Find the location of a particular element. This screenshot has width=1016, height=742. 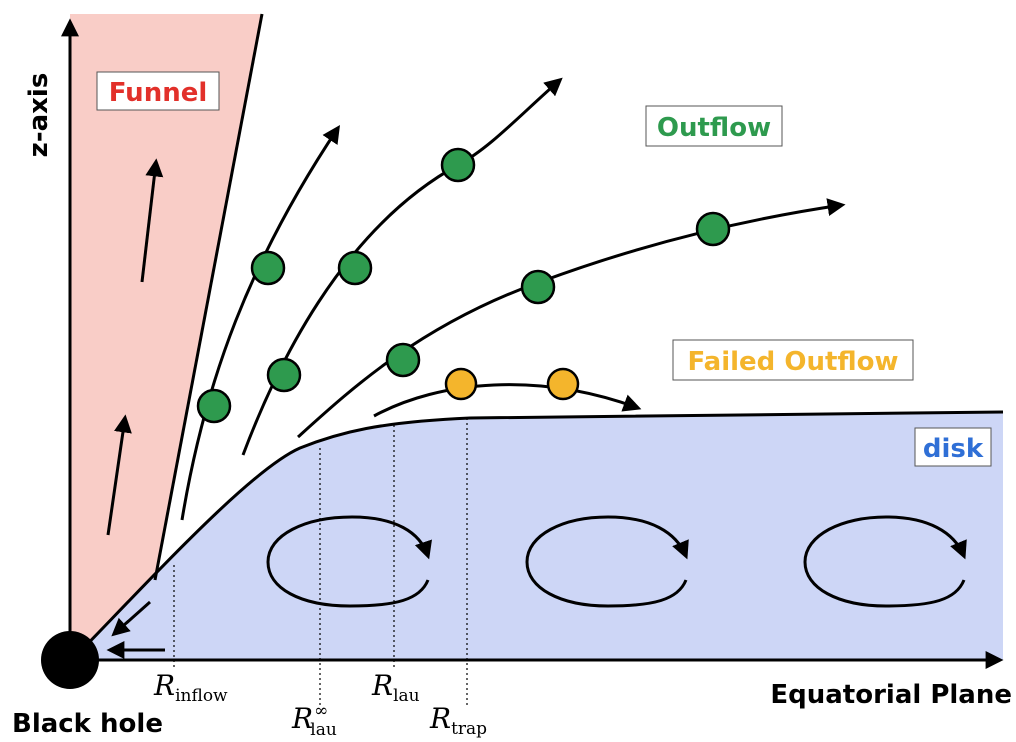

inflow-arrows is located at coordinates (135, 629).